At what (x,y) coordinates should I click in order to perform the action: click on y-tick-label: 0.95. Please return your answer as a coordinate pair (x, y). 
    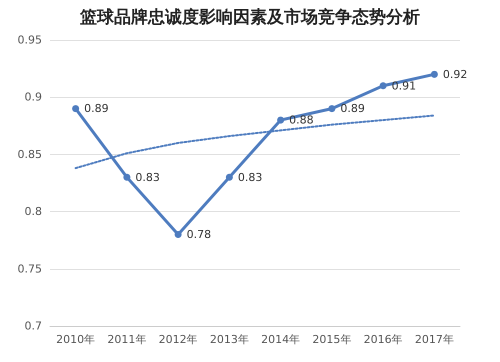
    Looking at the image, I should click on (30, 40).